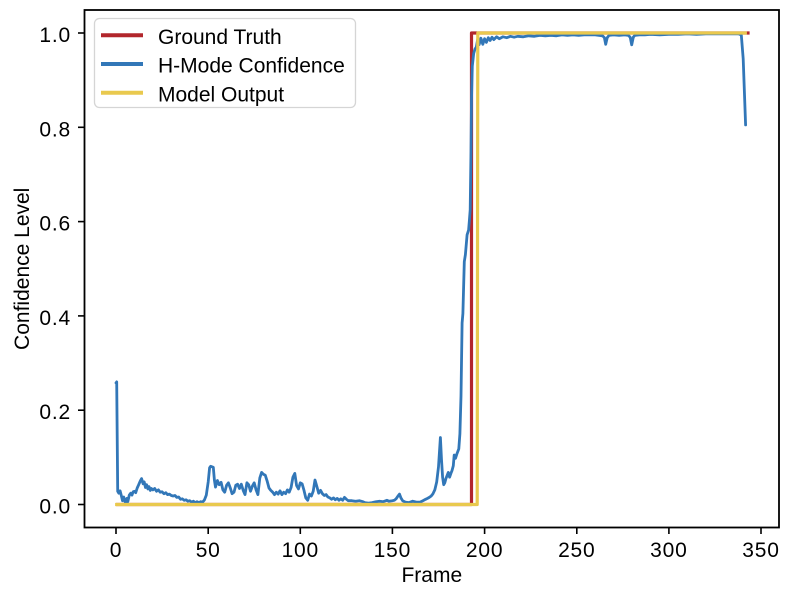 The width and height of the screenshot is (800, 597). Describe the element at coordinates (208, 550) in the screenshot. I see `svg-text: 50` at that location.